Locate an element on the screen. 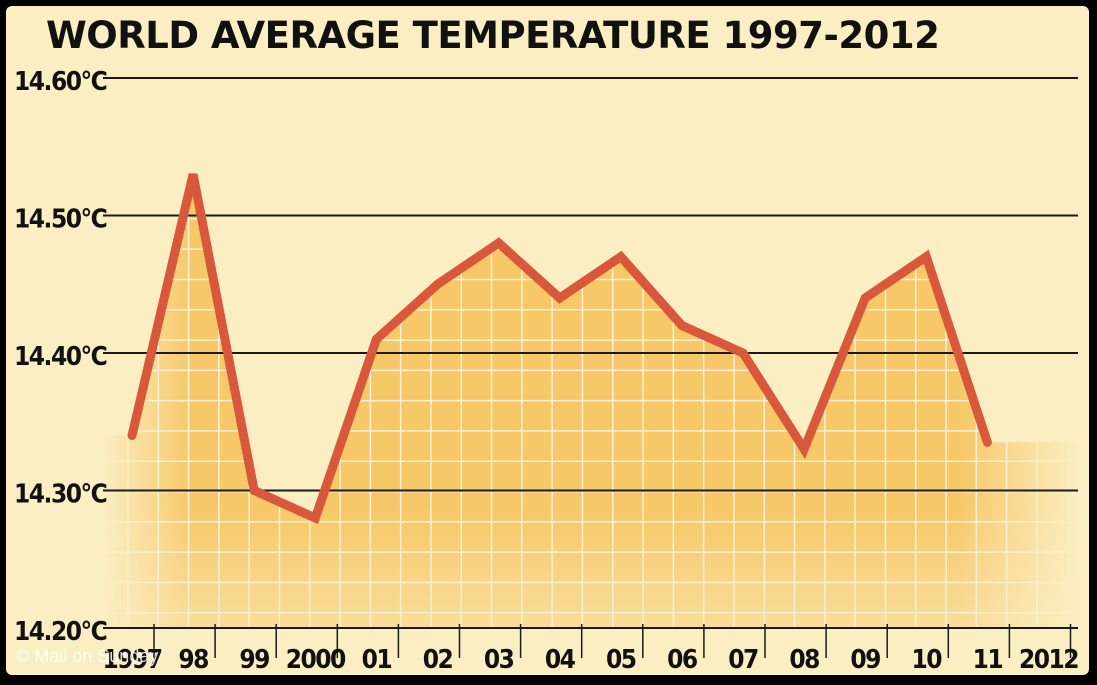 This screenshot has height=685, width=1097. chart-title: WORLD AVERAGE TEMPERATURE 1997-2012 is located at coordinates (493, 35).